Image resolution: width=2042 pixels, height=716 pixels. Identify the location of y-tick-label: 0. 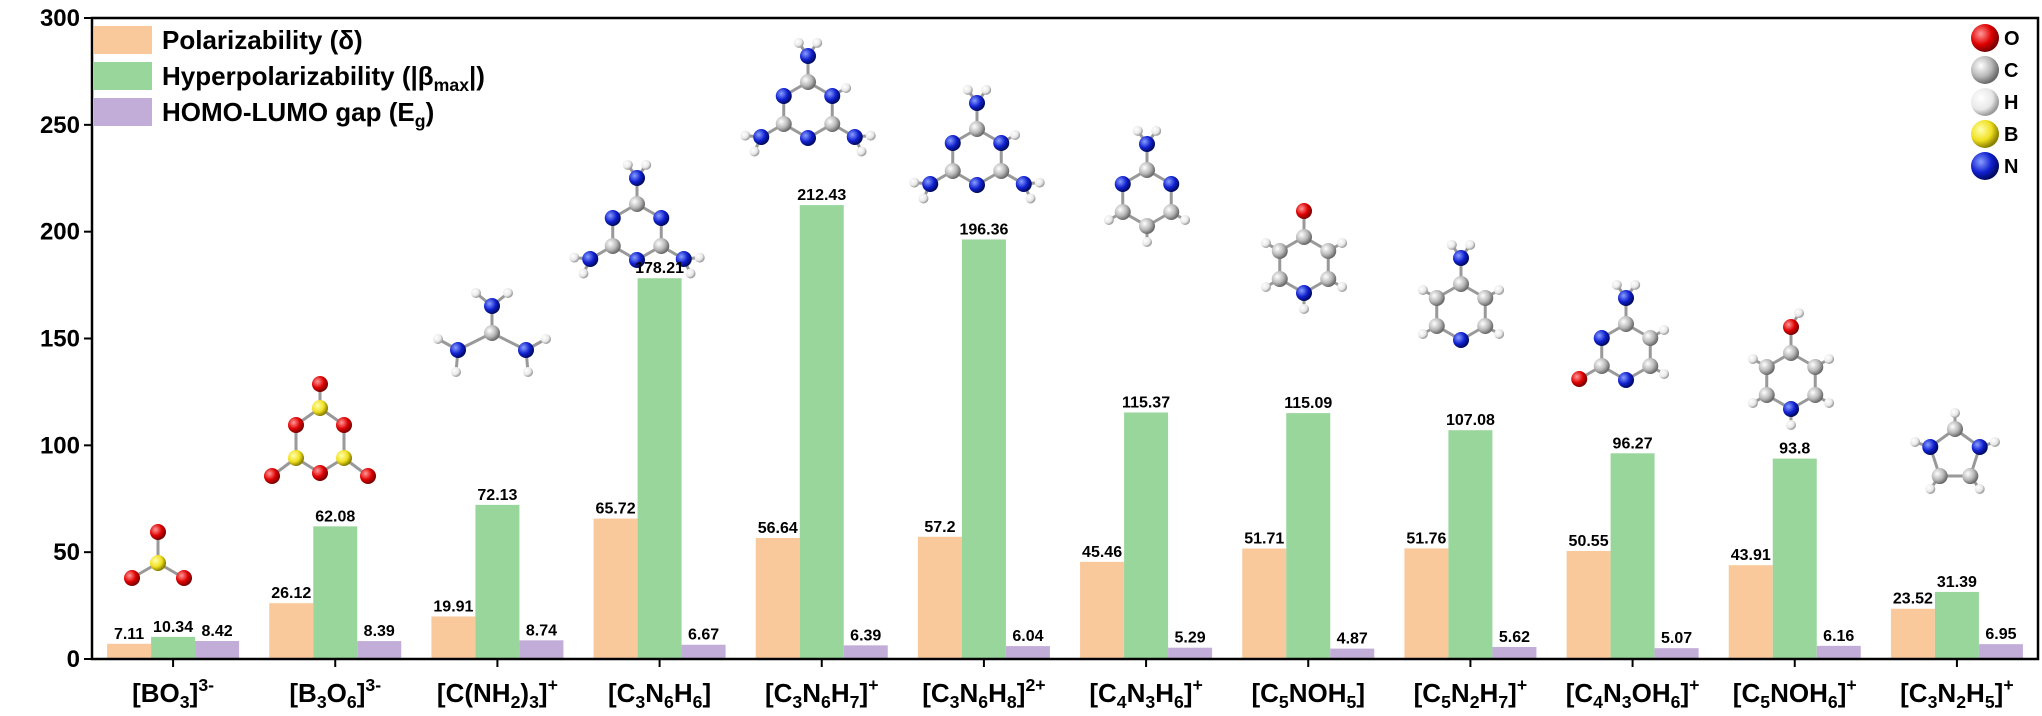
(73, 659).